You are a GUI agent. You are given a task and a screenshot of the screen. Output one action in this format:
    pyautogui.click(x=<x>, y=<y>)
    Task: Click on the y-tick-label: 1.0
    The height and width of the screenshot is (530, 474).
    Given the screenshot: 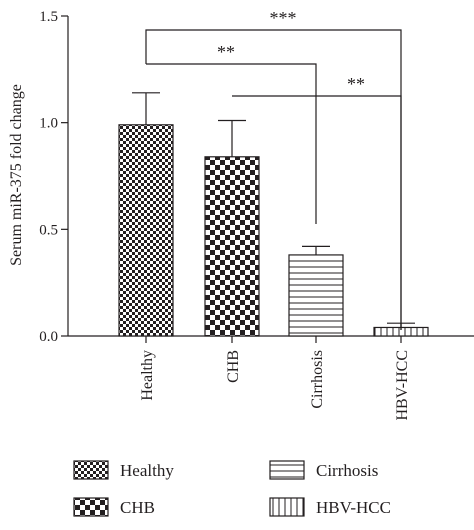 What is the action you would take?
    pyautogui.click(x=48, y=124)
    